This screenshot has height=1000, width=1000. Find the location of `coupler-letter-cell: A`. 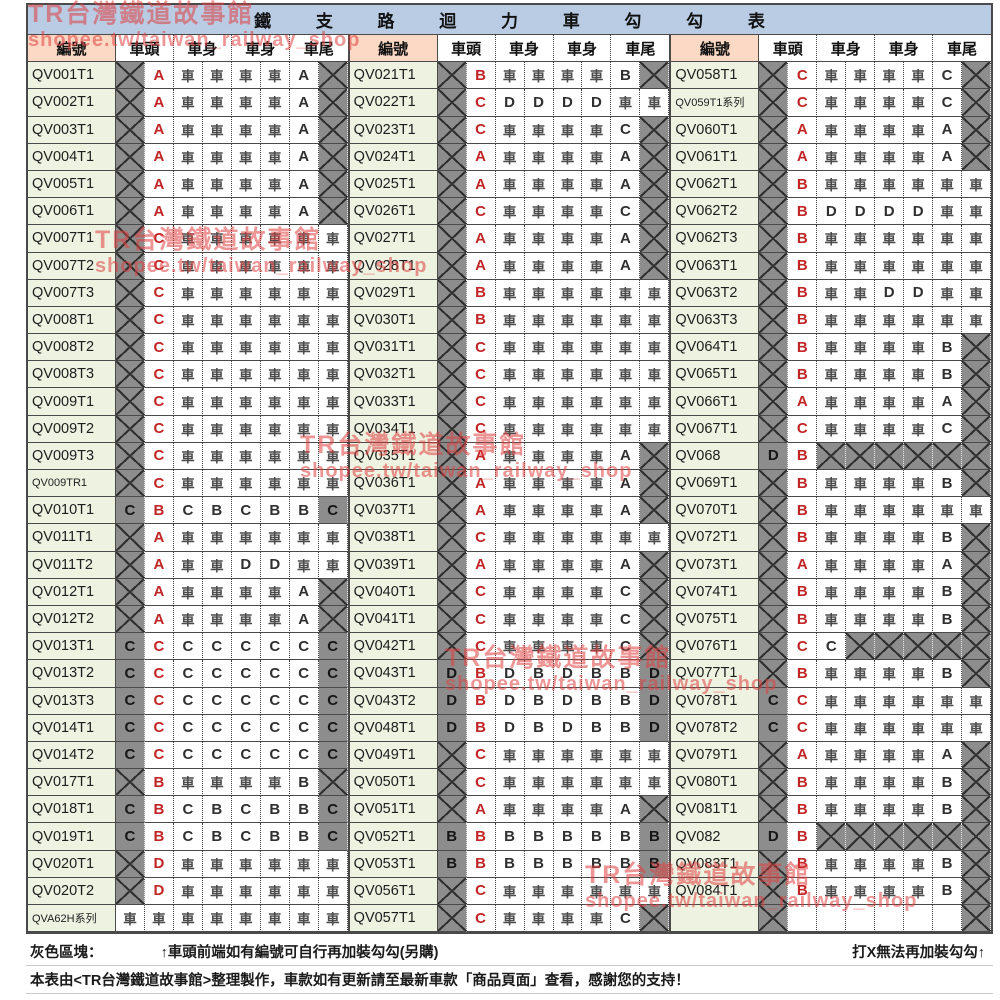

coupler-letter-cell: A is located at coordinates (481, 484).